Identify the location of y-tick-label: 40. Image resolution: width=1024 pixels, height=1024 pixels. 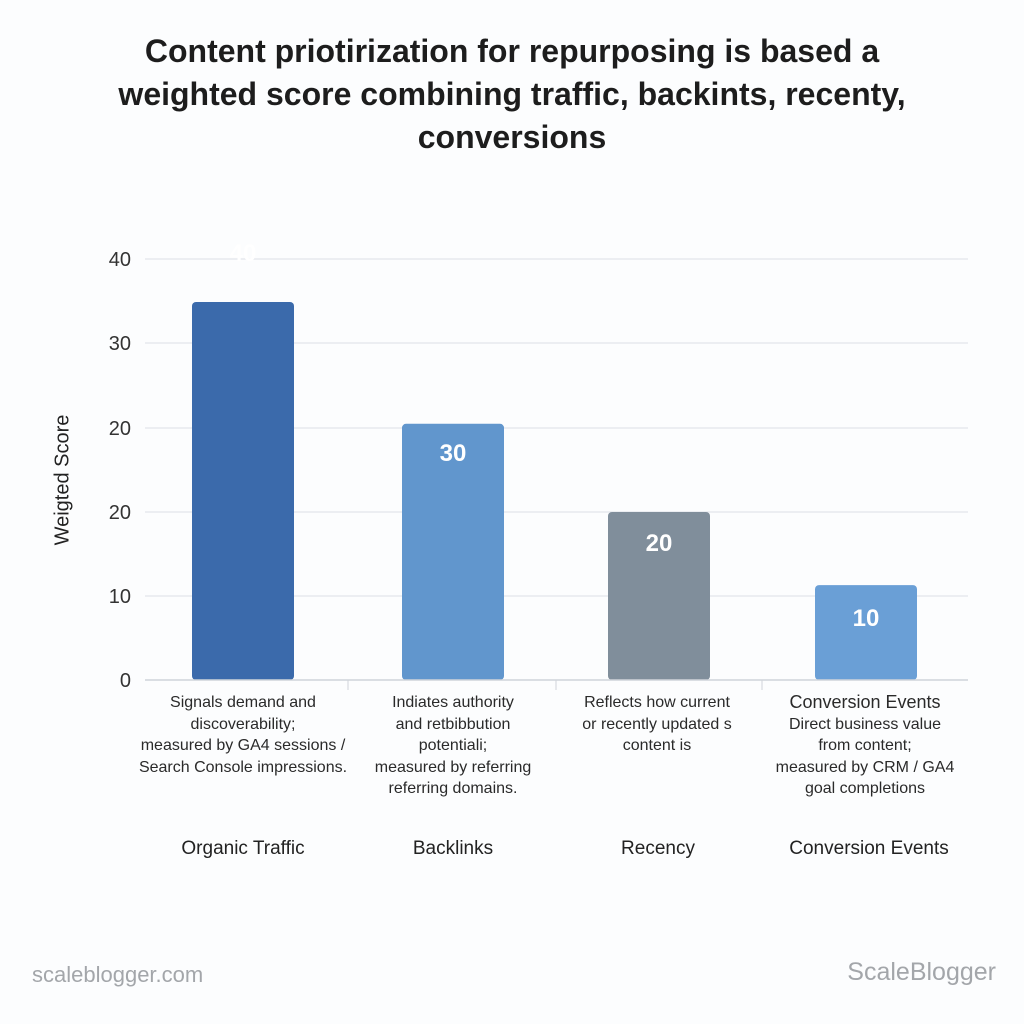
(120, 260).